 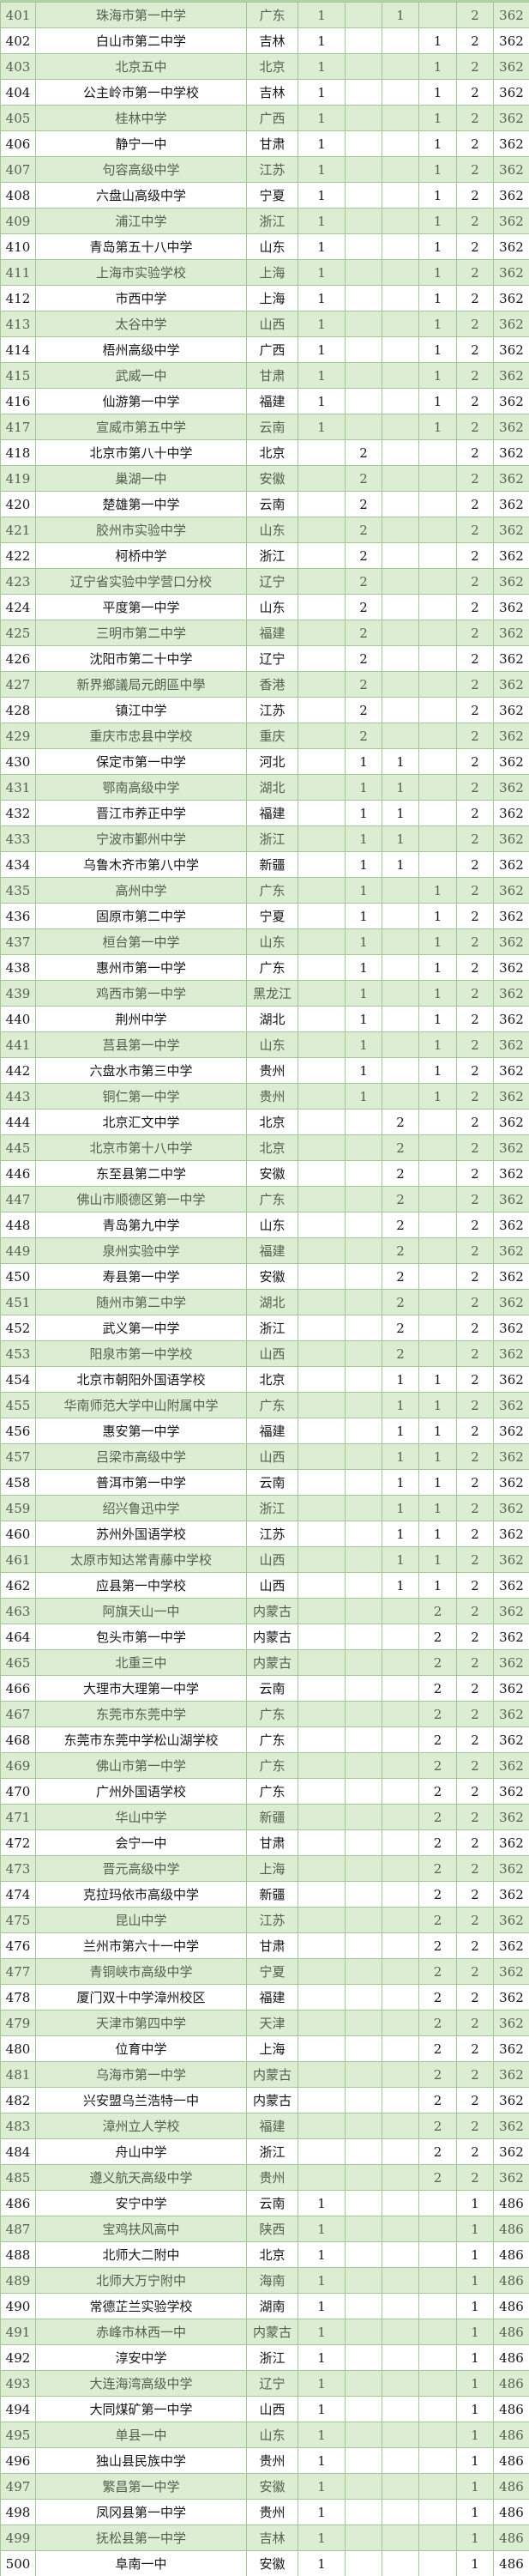 What do you see at coordinates (401, 1559) in the screenshot?
I see `cell-count-c: 1` at bounding box center [401, 1559].